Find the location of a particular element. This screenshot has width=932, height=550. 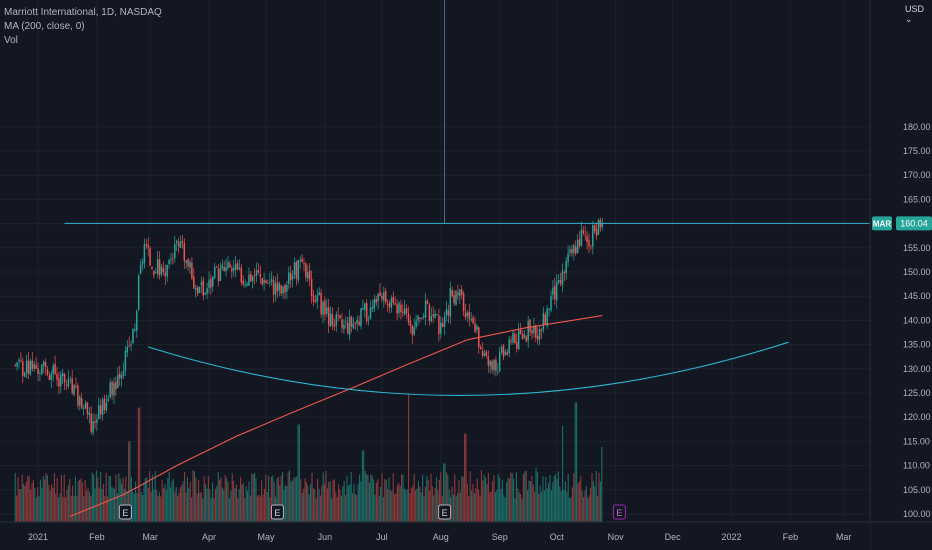

earnings-marker-letter: E is located at coordinates (277, 513).